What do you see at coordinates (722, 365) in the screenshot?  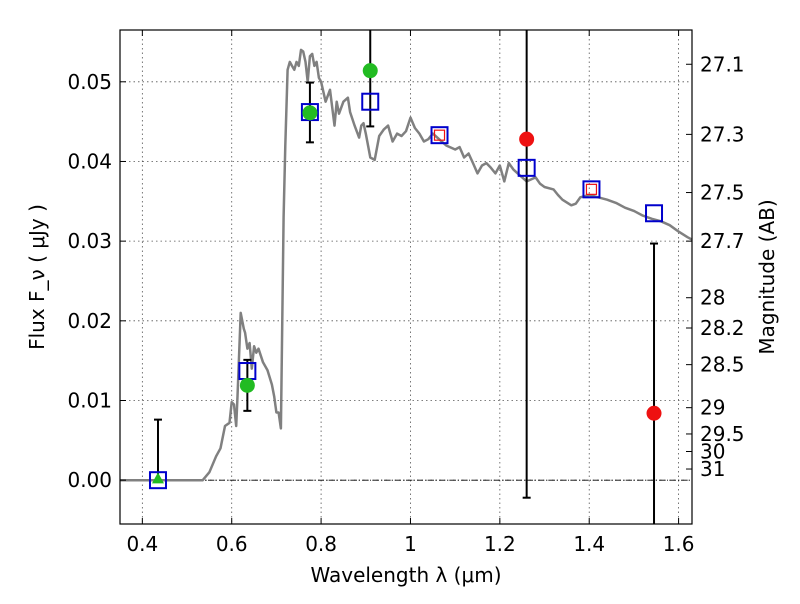 I see `mag-tick-label: 28.5` at bounding box center [722, 365].